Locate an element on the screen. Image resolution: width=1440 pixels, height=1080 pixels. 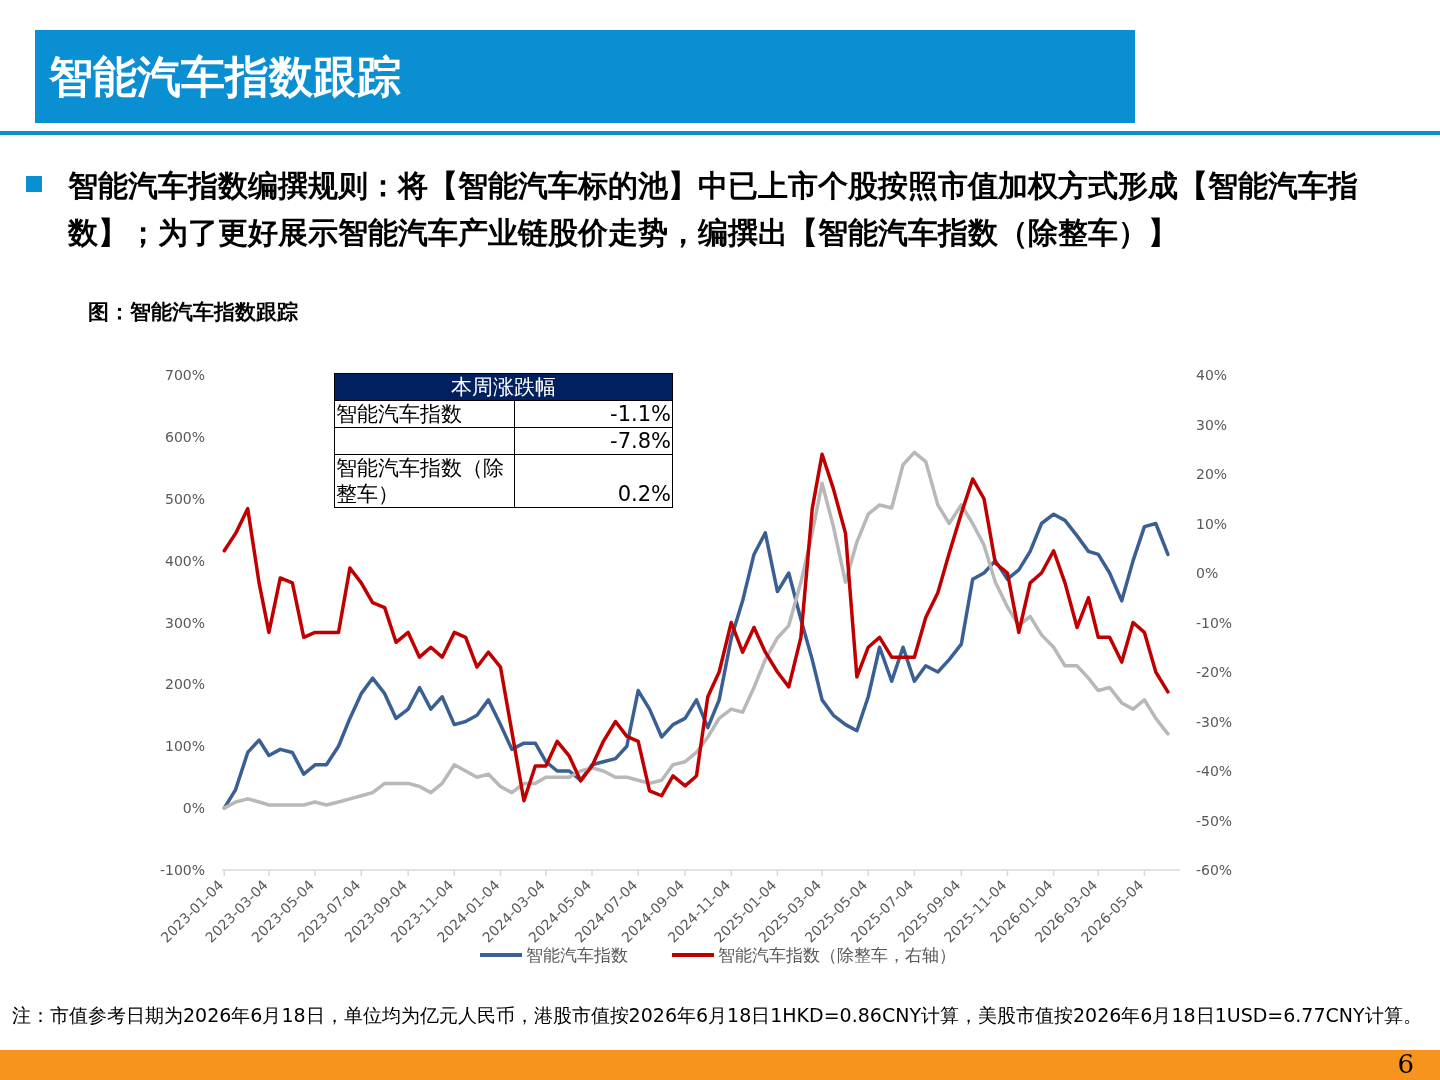
y-tick-label: -100% is located at coordinates (182, 870).